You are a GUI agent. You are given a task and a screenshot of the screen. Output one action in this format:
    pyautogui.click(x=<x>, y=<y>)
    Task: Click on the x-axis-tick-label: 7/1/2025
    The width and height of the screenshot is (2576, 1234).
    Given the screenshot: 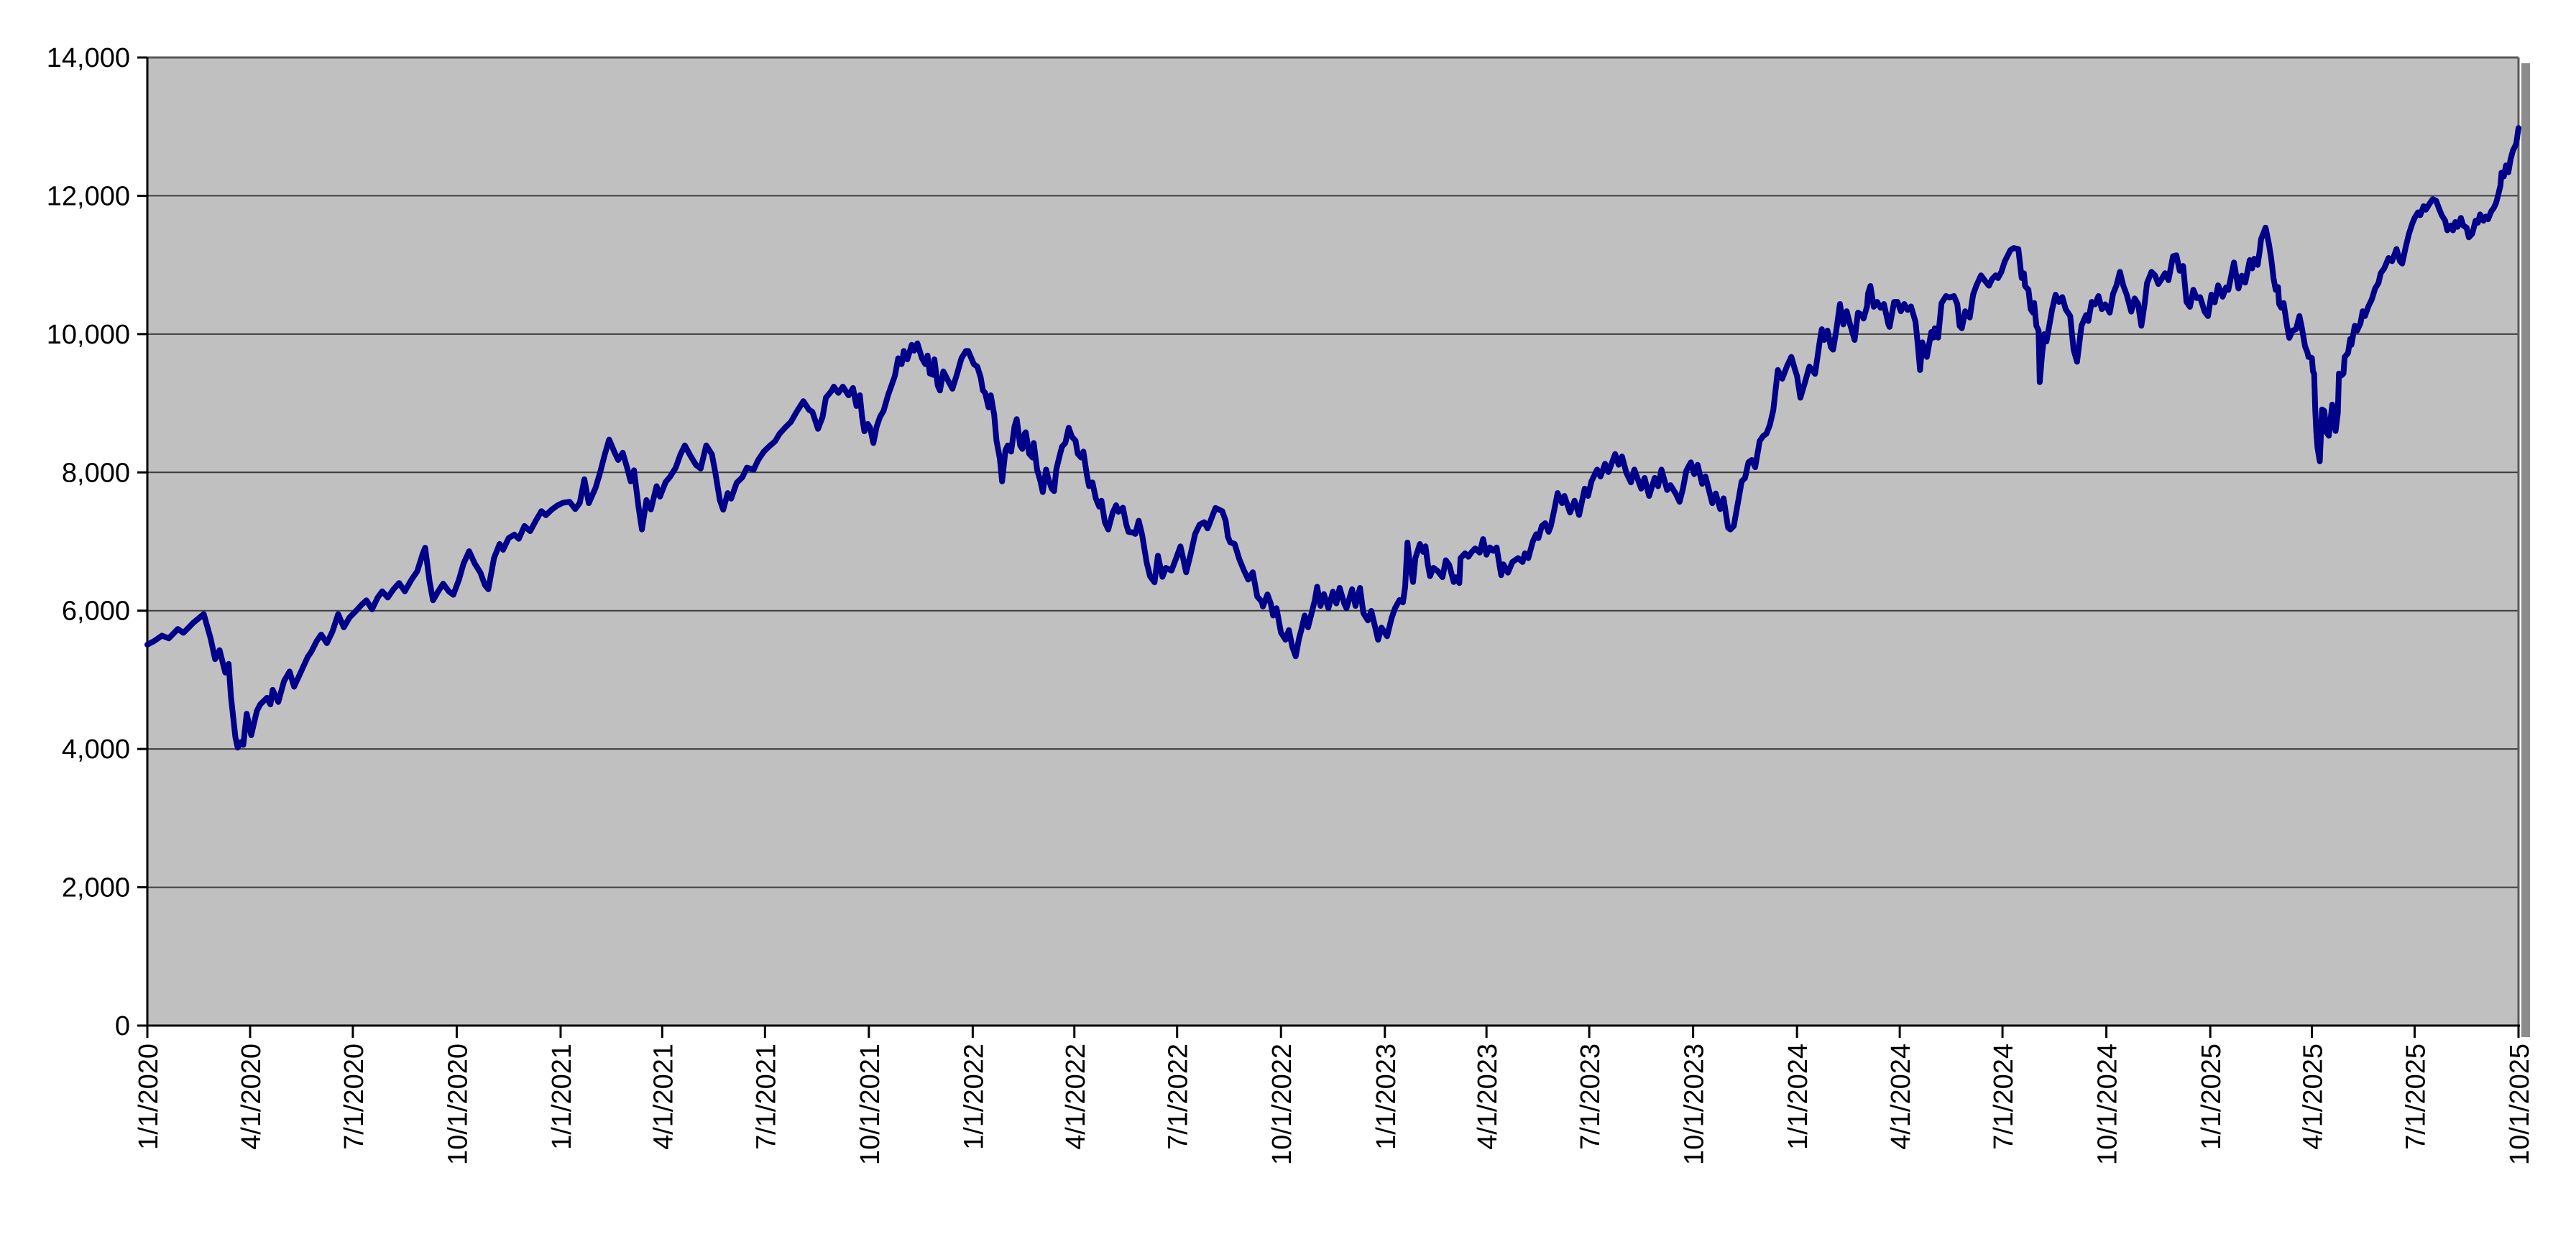 What is the action you would take?
    pyautogui.click(x=2416, y=1097)
    